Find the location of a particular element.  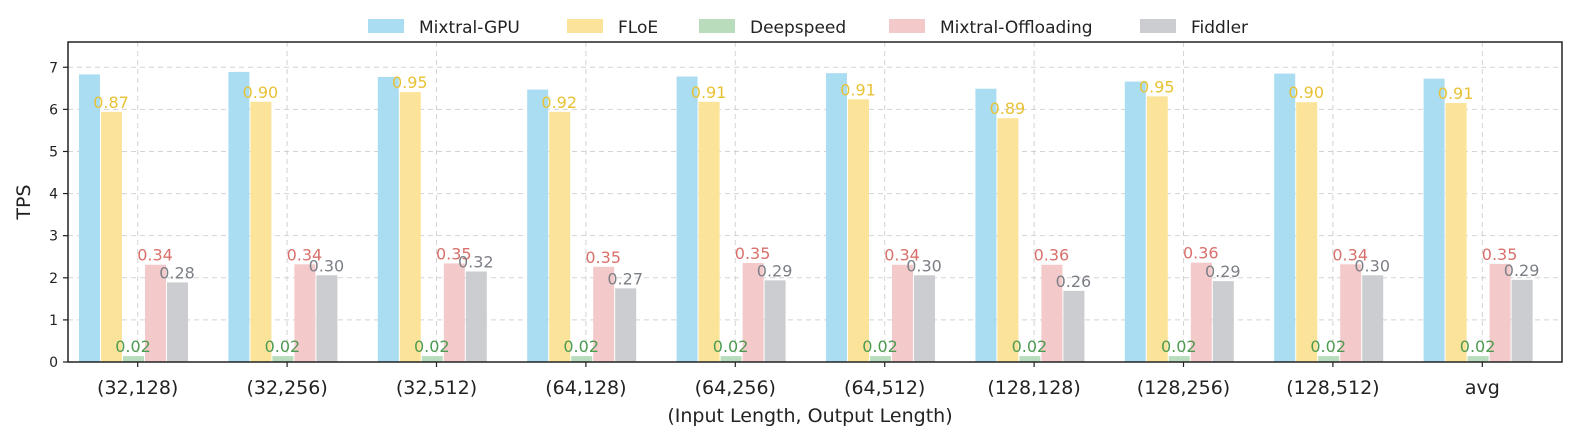

y-tick-label: 4 is located at coordinates (53, 195).